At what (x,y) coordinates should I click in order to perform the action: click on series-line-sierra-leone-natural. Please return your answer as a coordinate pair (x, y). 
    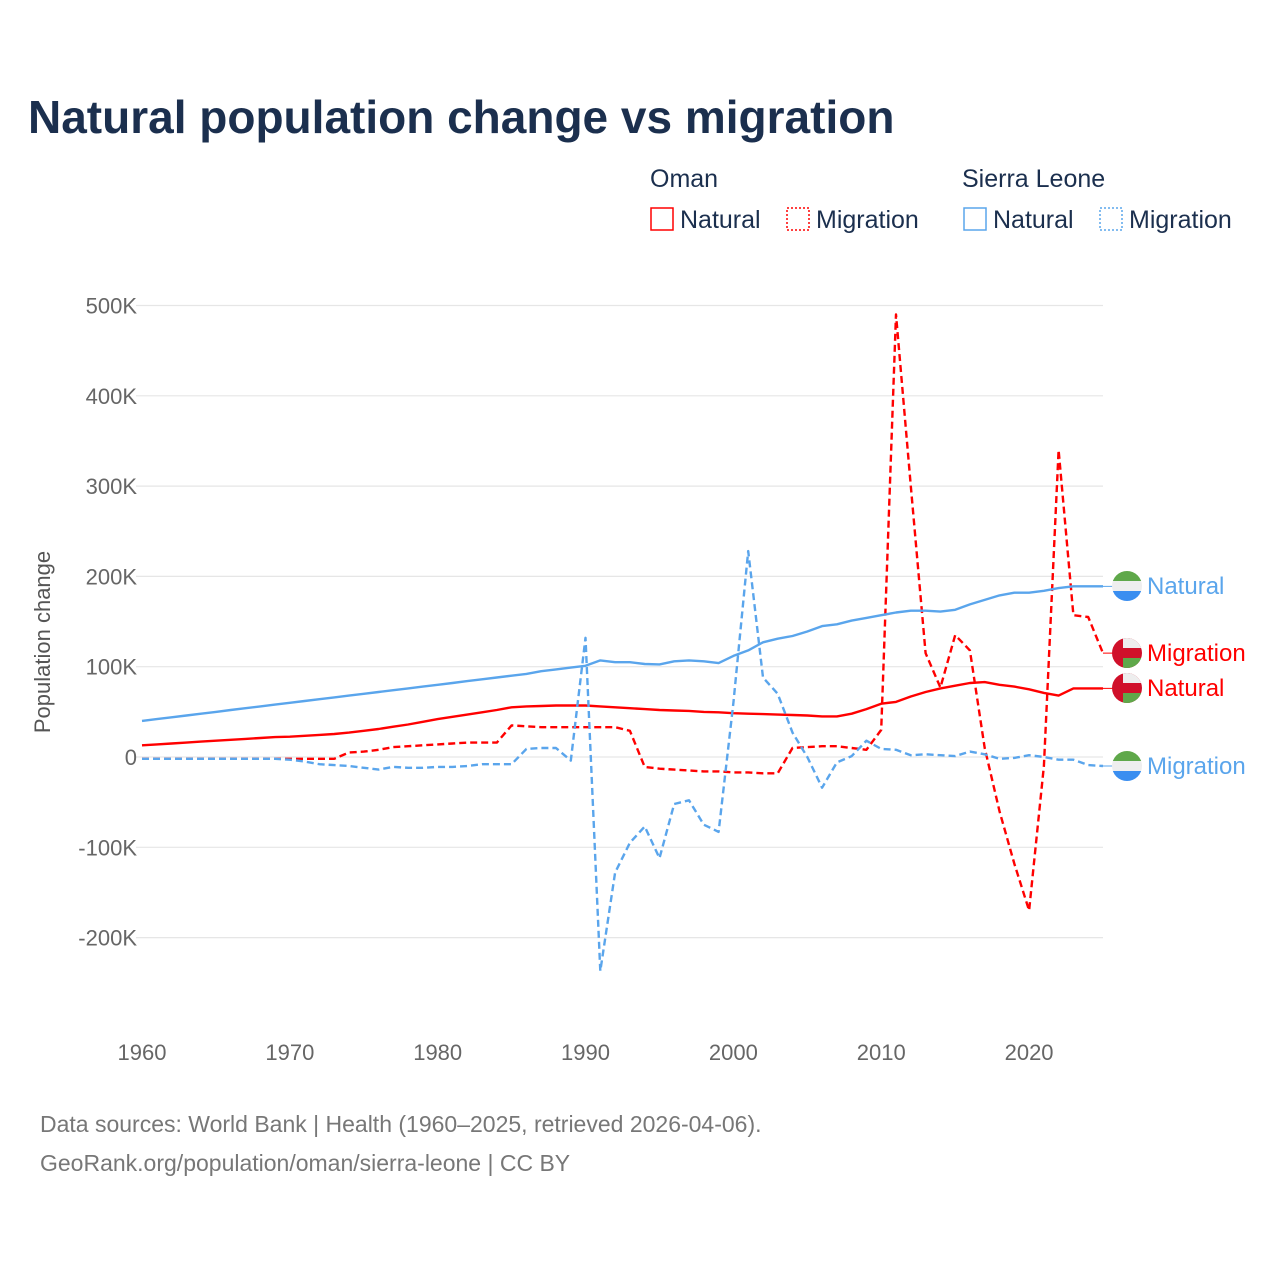
    Looking at the image, I should click on (622, 654).